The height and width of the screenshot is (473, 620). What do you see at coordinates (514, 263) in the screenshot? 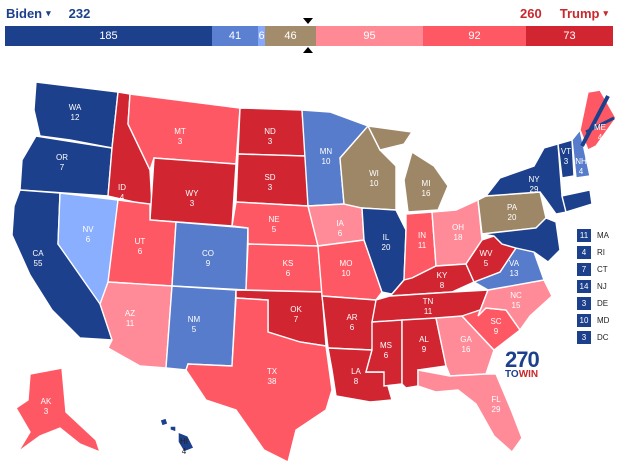
I see `svg-text: VA` at bounding box center [514, 263].